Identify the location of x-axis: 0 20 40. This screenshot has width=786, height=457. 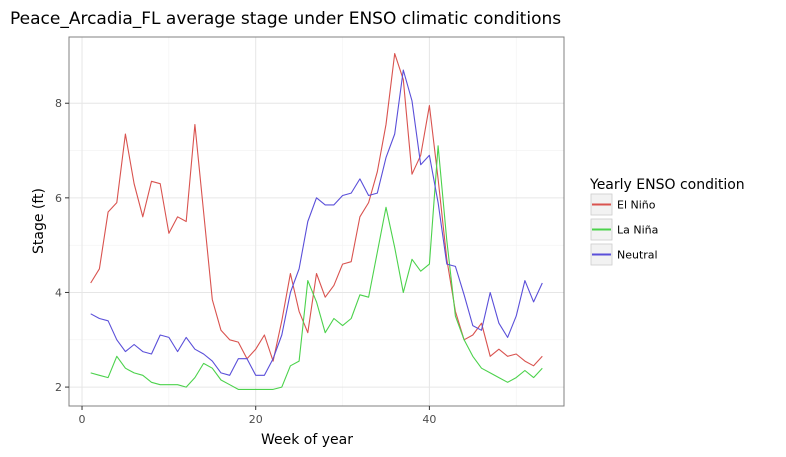
(257, 416).